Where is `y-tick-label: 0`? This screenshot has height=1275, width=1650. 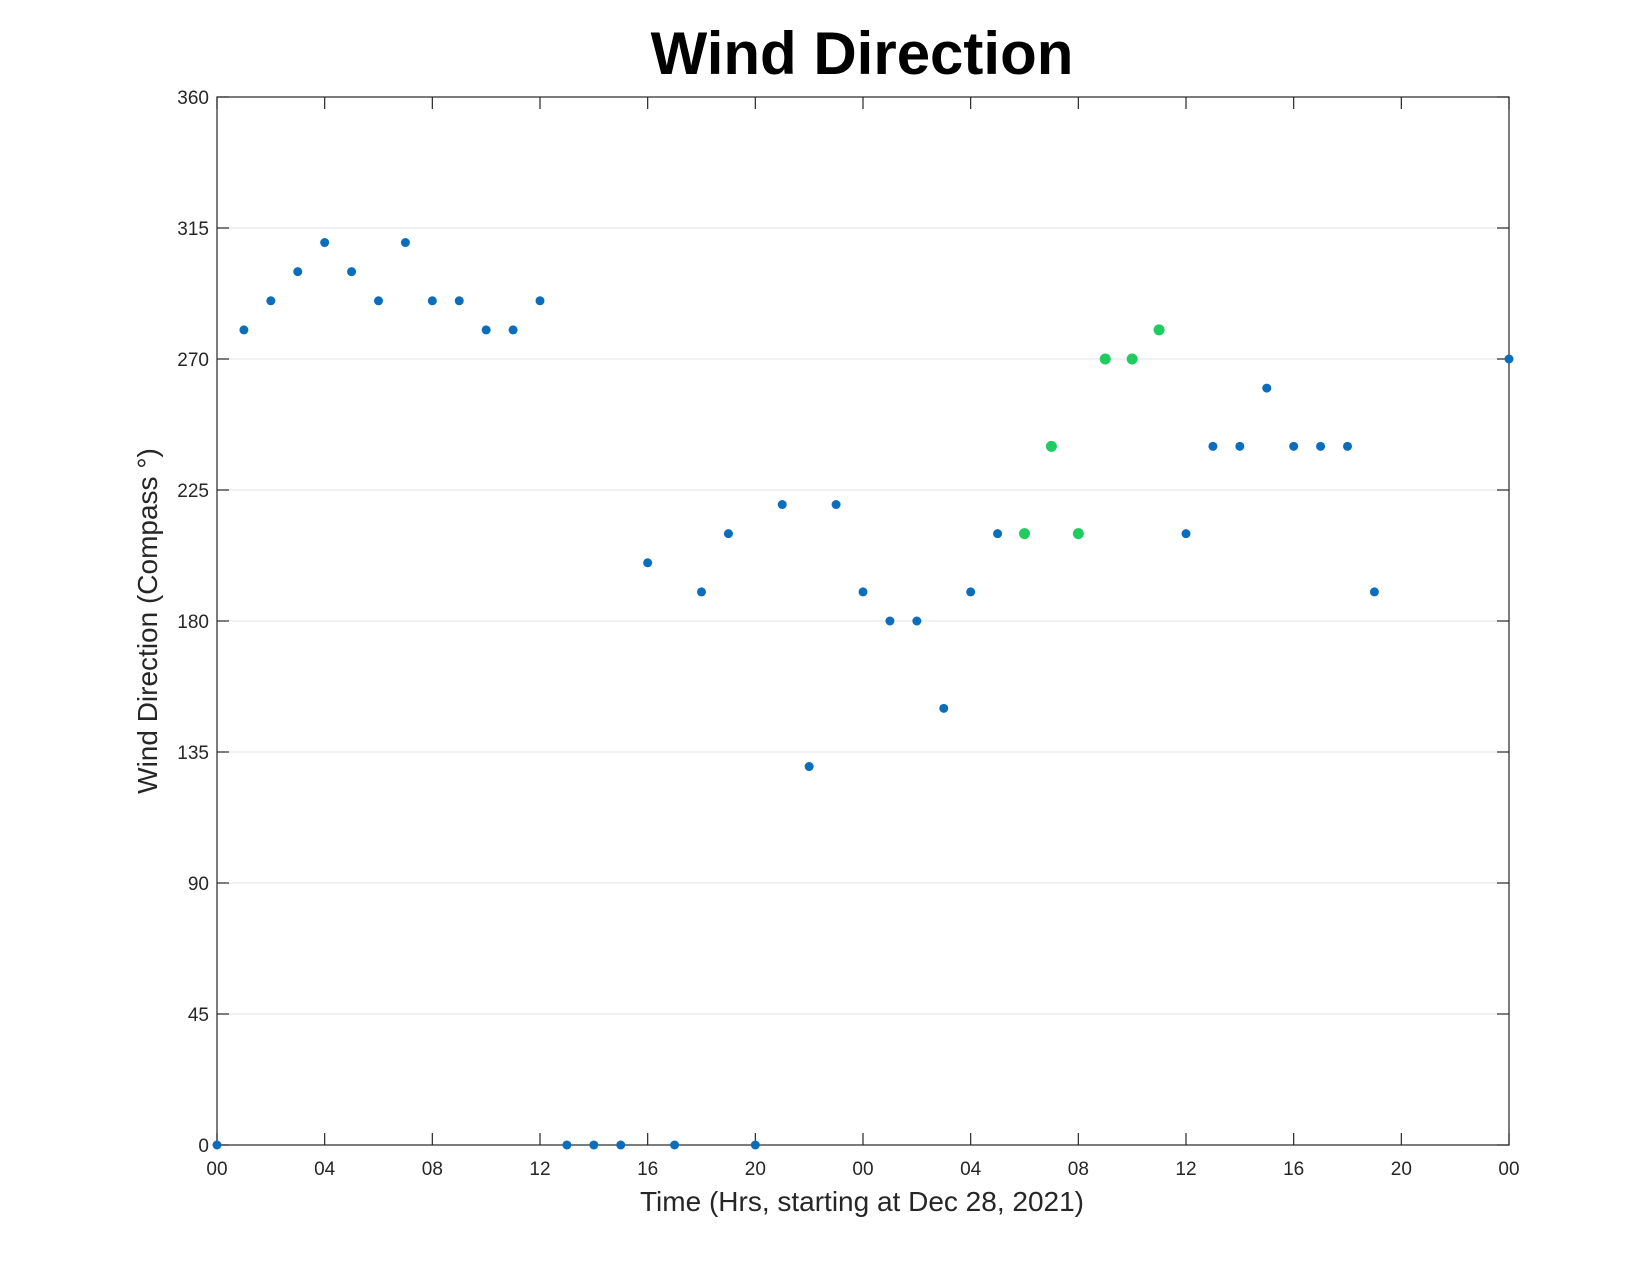 y-tick-label: 0 is located at coordinates (203, 1146).